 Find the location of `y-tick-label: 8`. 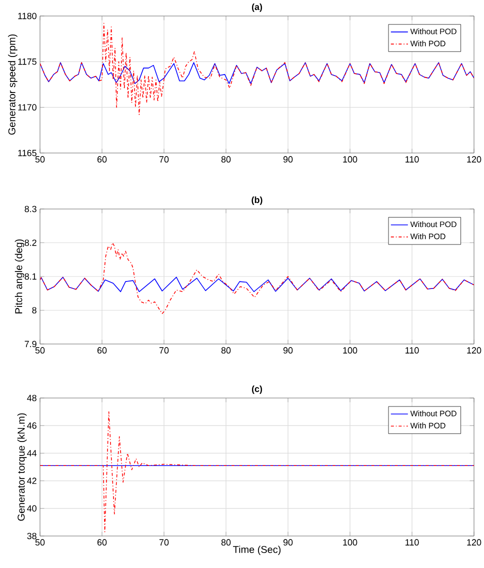

y-tick-label: 8 is located at coordinates (34, 310).